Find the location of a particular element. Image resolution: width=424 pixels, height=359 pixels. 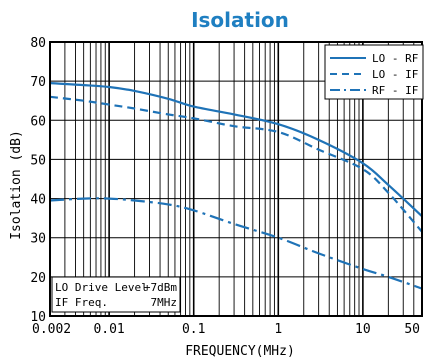

x-tick-label: 10 is located at coordinates (363, 329).